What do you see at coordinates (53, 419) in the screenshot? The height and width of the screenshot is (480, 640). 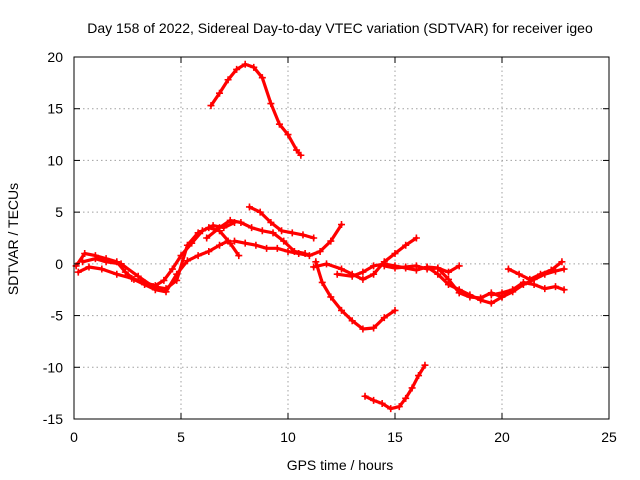 I see `y-tick-label: -15` at bounding box center [53, 419].